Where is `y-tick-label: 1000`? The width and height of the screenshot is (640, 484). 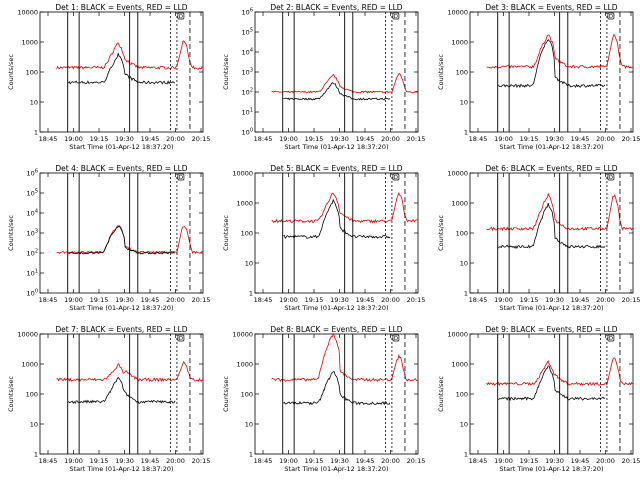 y-tick-label: 1000 is located at coordinates (459, 365).